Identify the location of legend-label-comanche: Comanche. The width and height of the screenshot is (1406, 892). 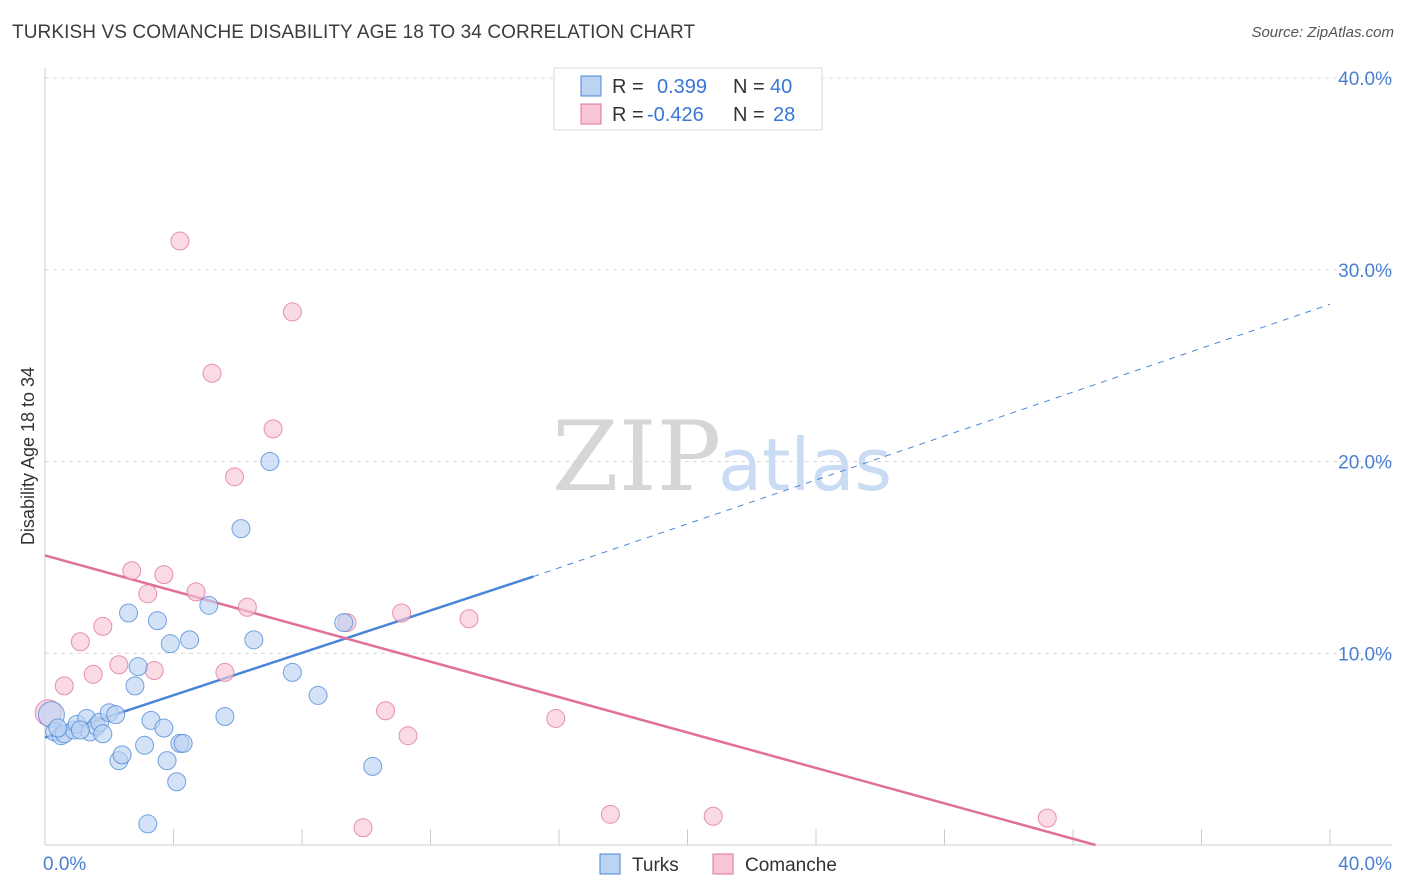
(791, 865).